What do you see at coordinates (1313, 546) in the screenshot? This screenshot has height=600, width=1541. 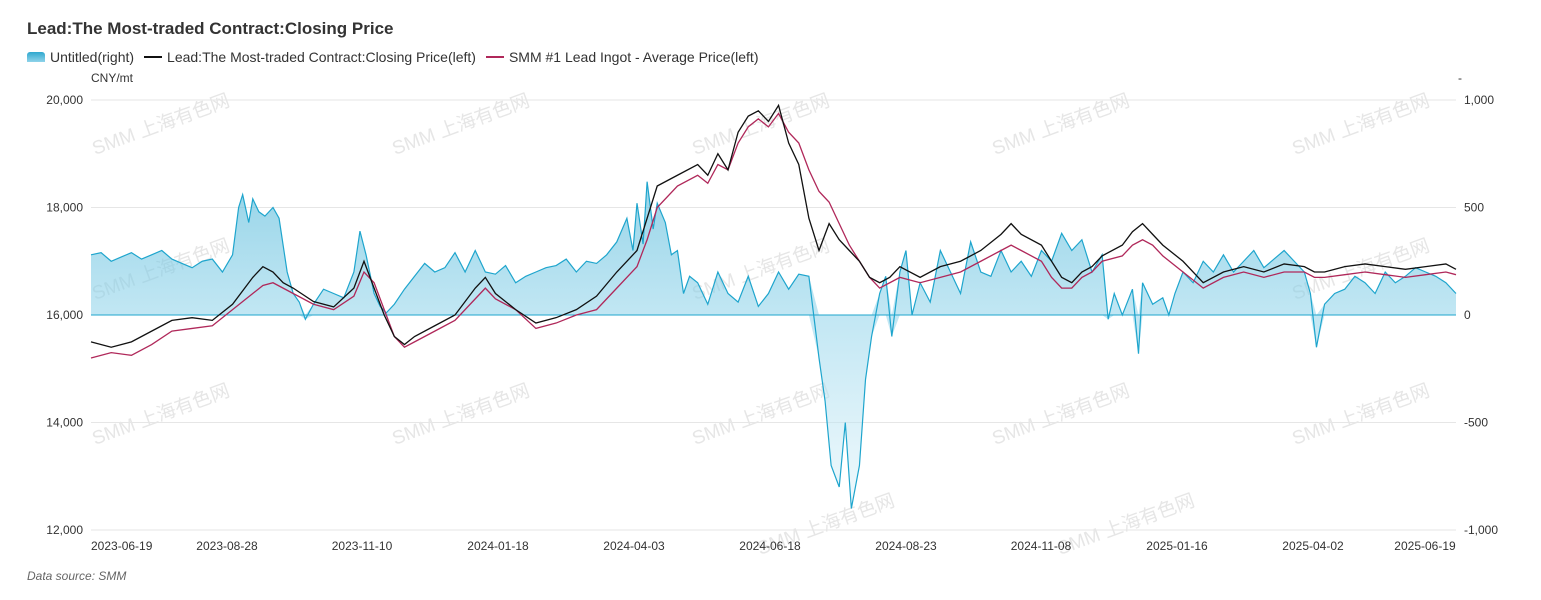 I see `x-tick-label: 2025-04-02` at bounding box center [1313, 546].